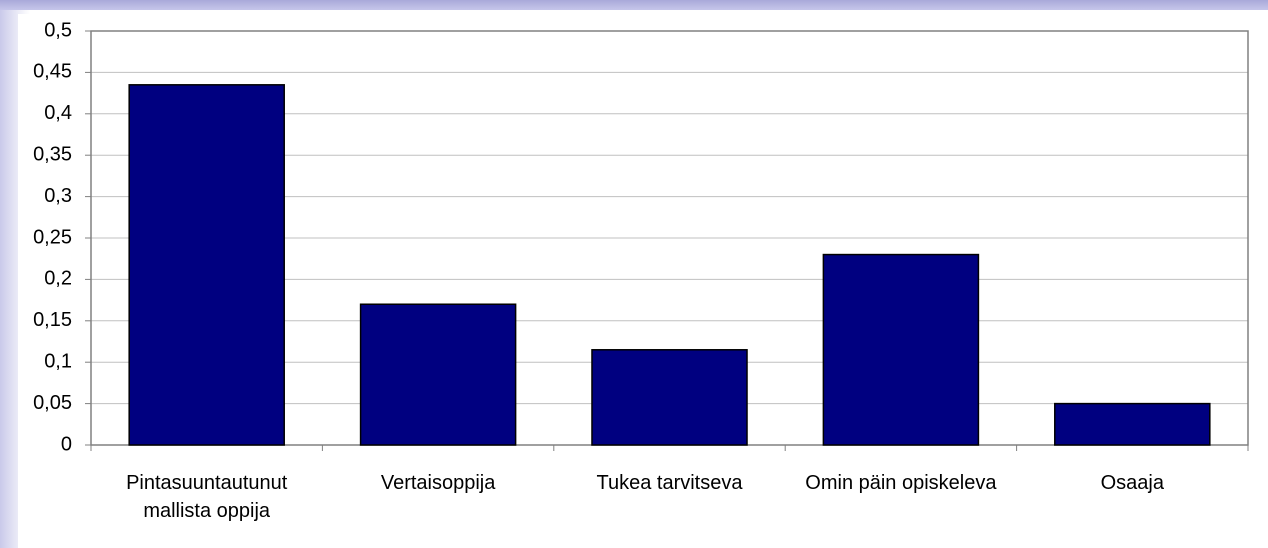 This screenshot has height=548, width=1268. I want to click on y-tick-label: 0, so click(66, 444).